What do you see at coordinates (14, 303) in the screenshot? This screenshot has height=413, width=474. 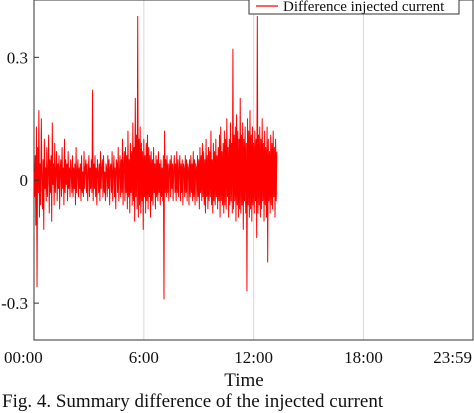 I see `y-tick-label: -0.3` at bounding box center [14, 303].